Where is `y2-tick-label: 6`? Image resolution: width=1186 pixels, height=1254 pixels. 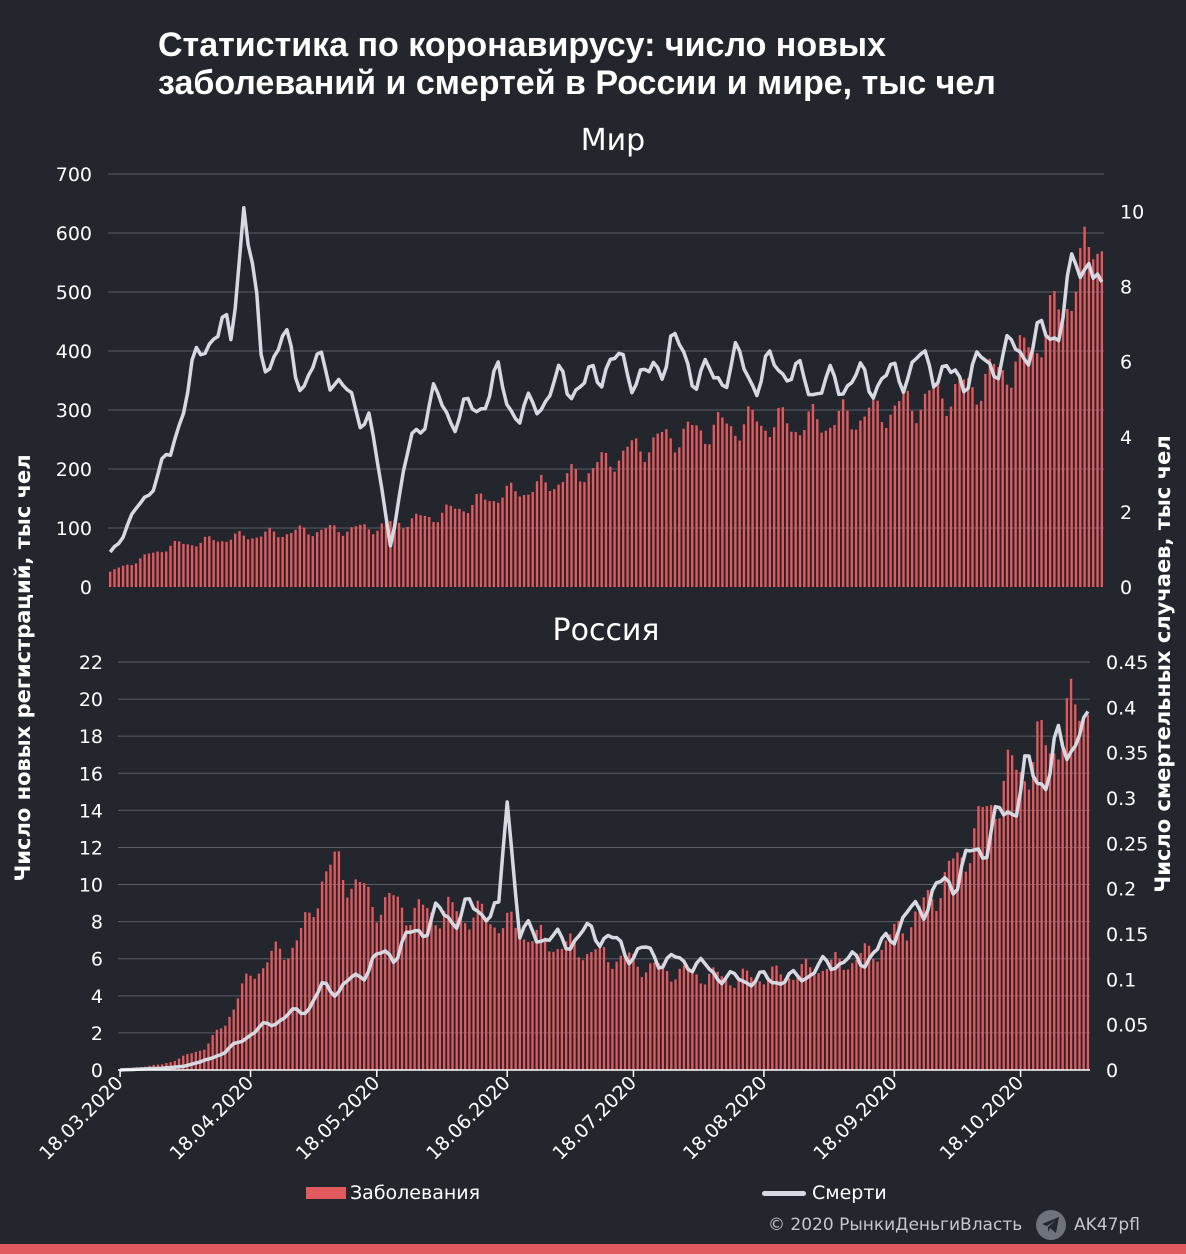 y2-tick-label: 6 is located at coordinates (1126, 363).